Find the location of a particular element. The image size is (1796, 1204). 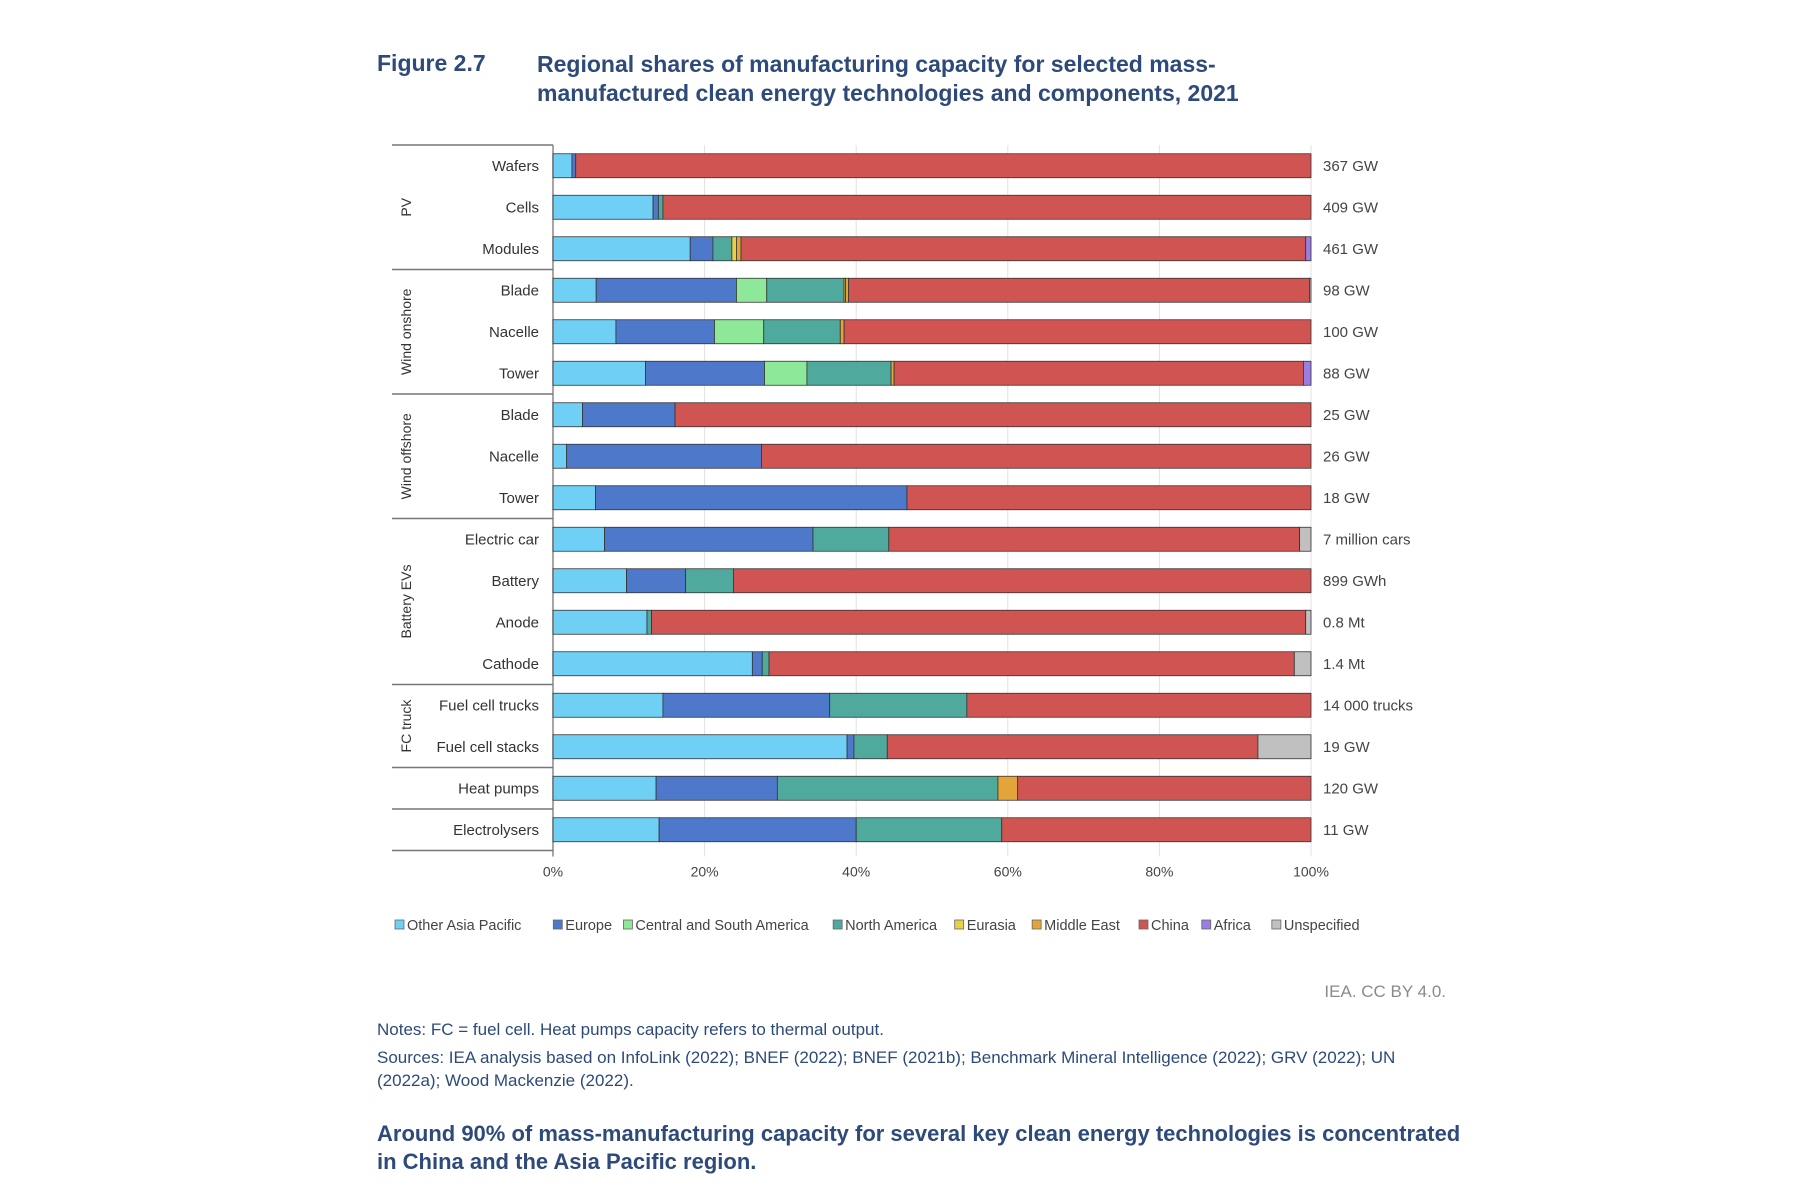

row-total-label: 7 million cars is located at coordinates (1367, 539).